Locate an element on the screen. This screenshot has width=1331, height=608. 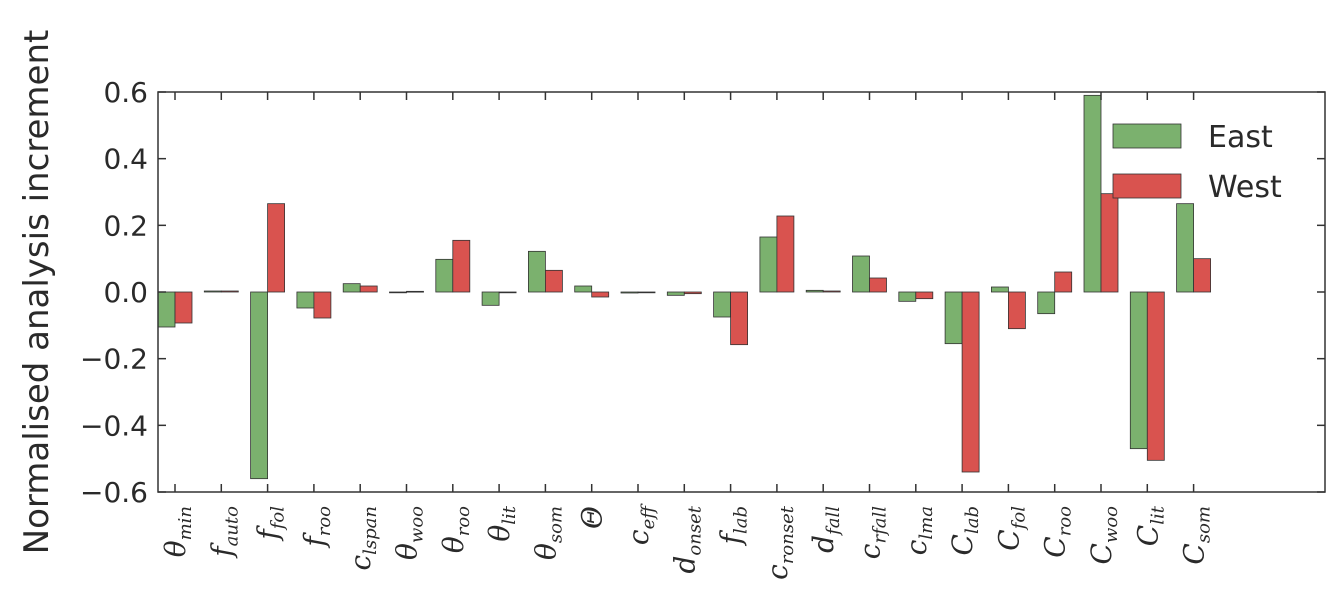
legend: East West is located at coordinates (1197, 162).